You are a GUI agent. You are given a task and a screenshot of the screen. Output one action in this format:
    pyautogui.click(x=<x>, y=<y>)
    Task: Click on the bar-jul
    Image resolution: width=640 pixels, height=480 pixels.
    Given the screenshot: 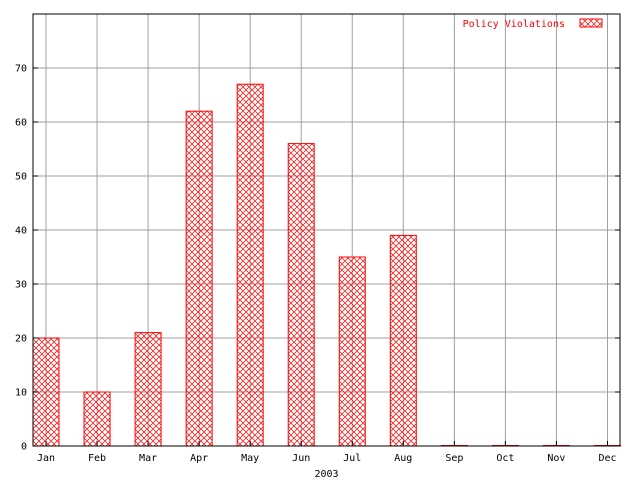 What is the action you would take?
    pyautogui.click(x=352, y=351)
    